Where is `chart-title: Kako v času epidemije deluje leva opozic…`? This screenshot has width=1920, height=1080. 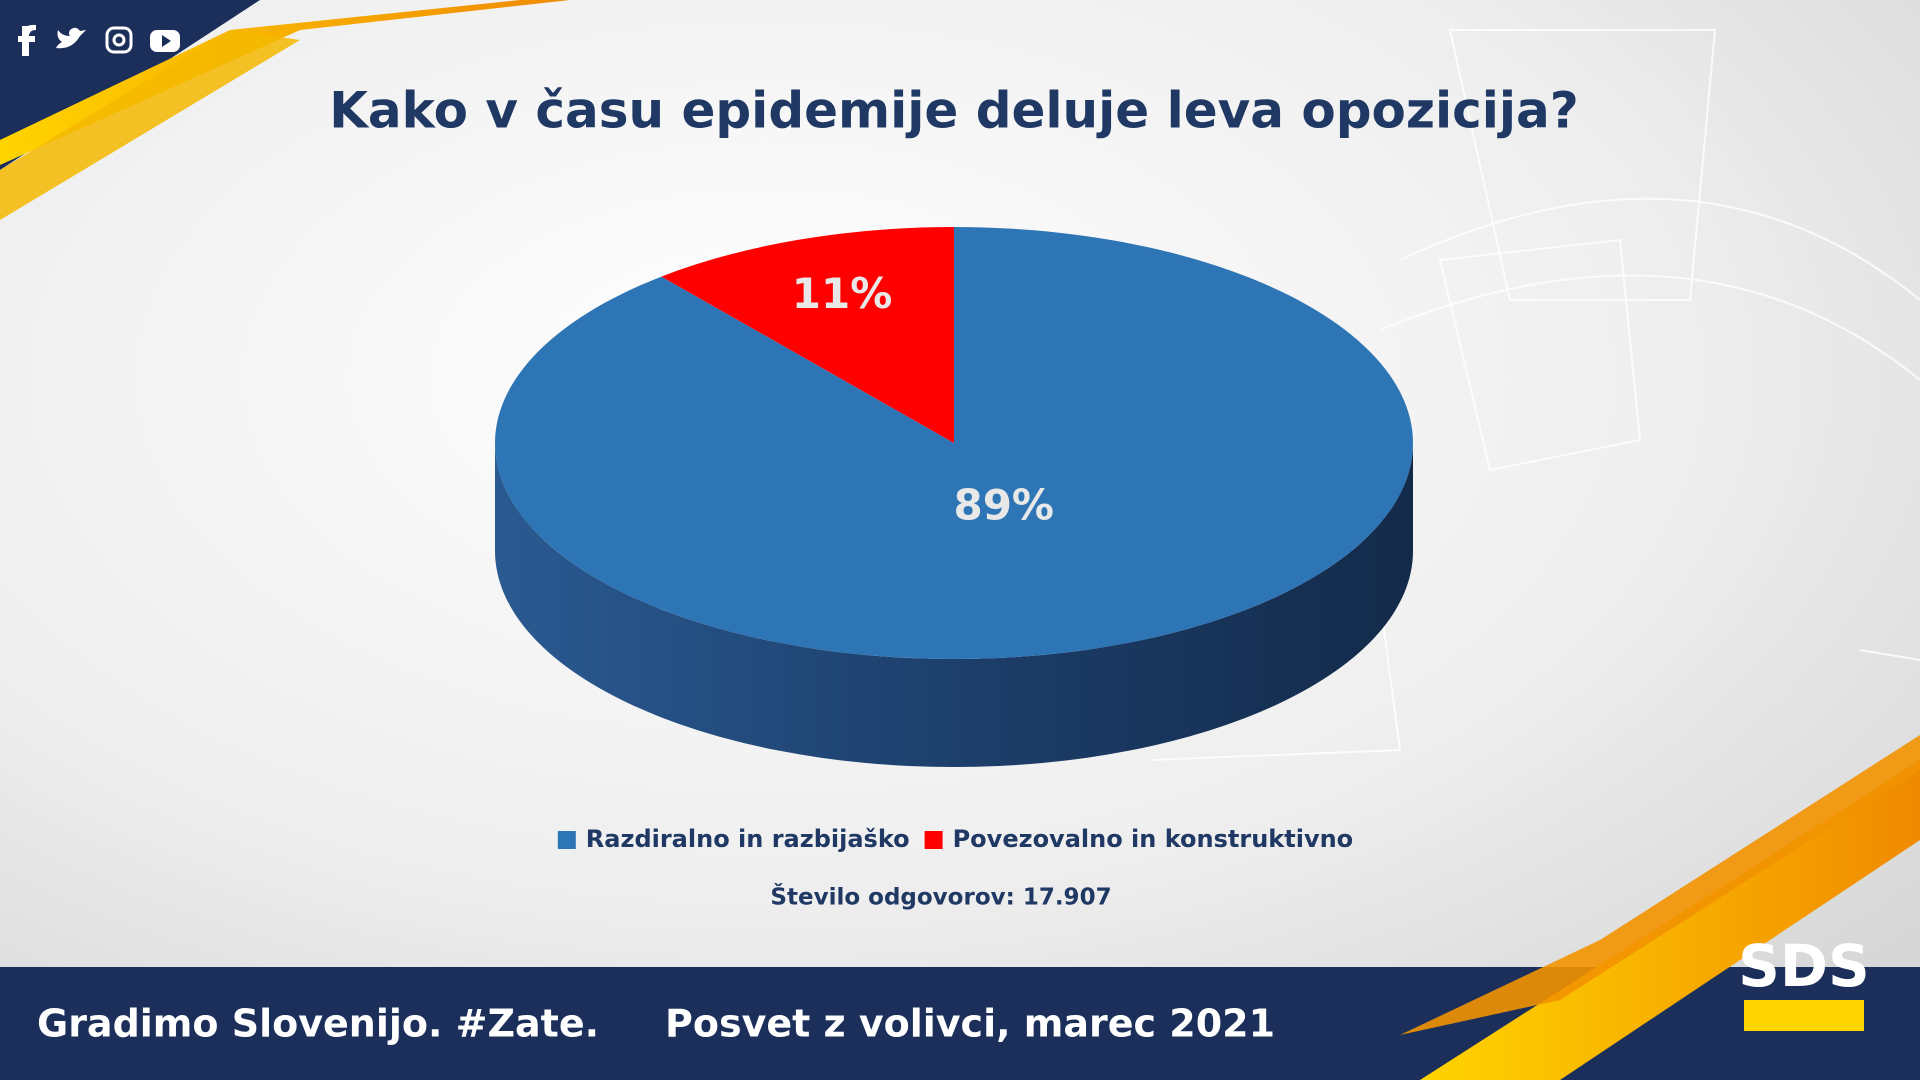 chart-title: Kako v času epidemije deluje leva opozic… is located at coordinates (954, 111).